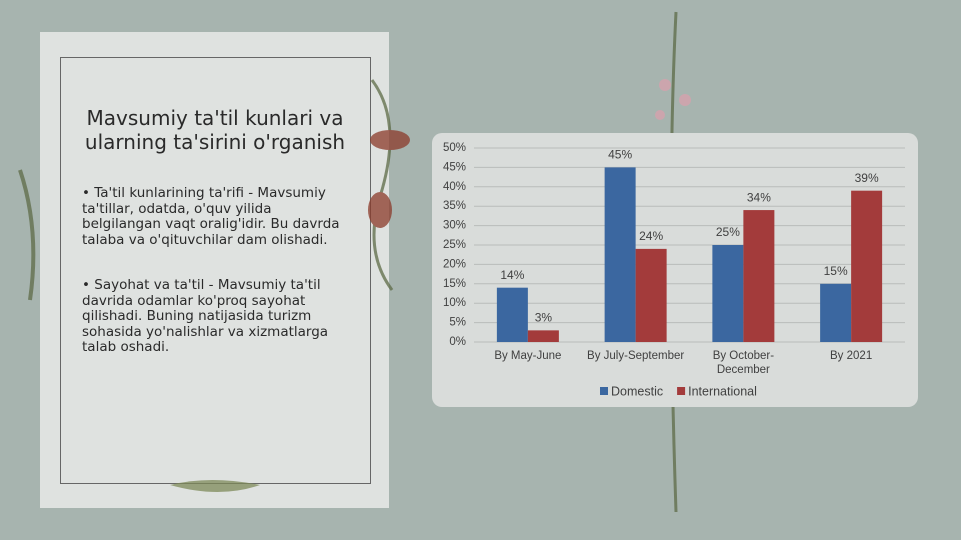 The image size is (961, 540). Describe the element at coordinates (851, 356) in the screenshot. I see `x-tick-label: By 2021` at that location.